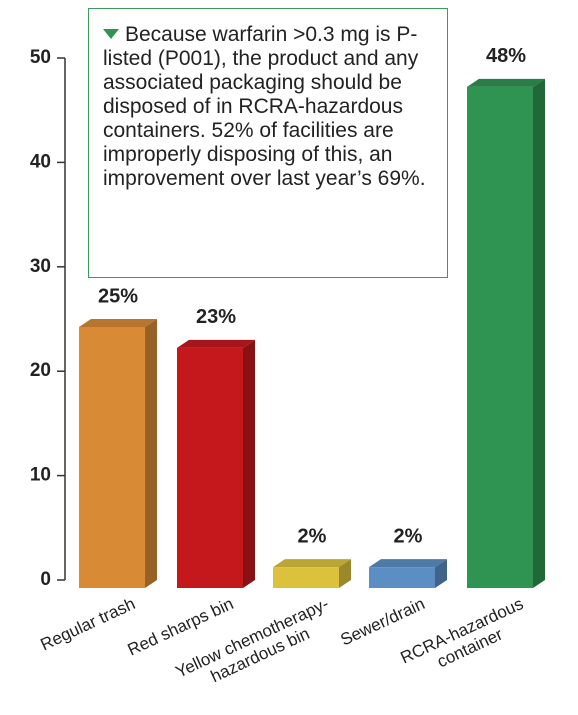  I want to click on y-tick-label: 0, so click(45, 579).